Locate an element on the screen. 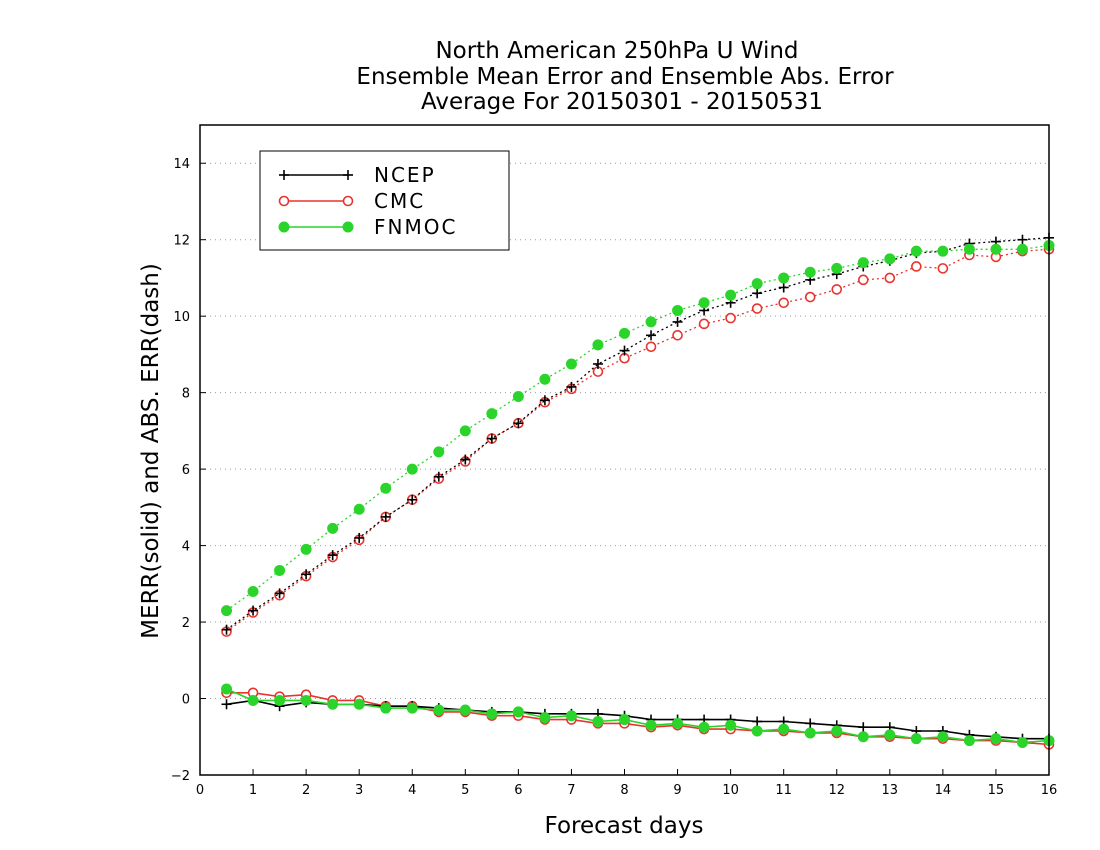  x-tick-label: 3 is located at coordinates (359, 790).